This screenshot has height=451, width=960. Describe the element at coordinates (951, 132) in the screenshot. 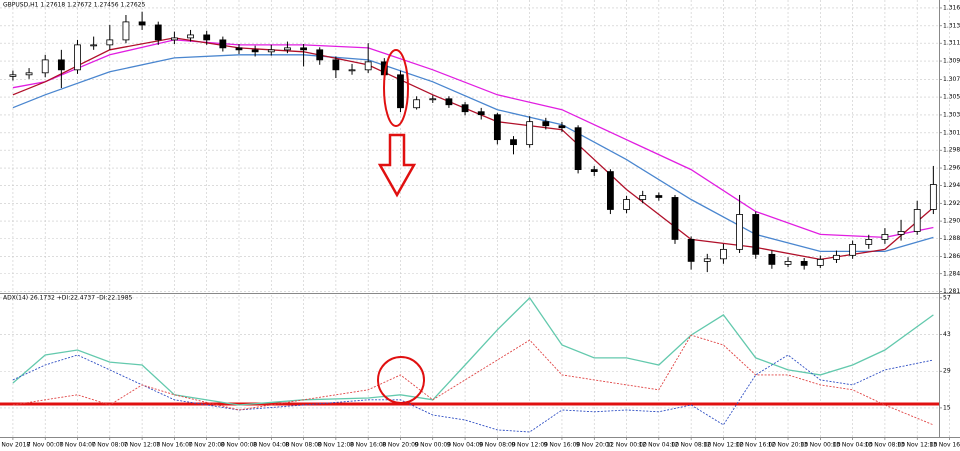

I see `y-tick-label: 1.30100` at that location.